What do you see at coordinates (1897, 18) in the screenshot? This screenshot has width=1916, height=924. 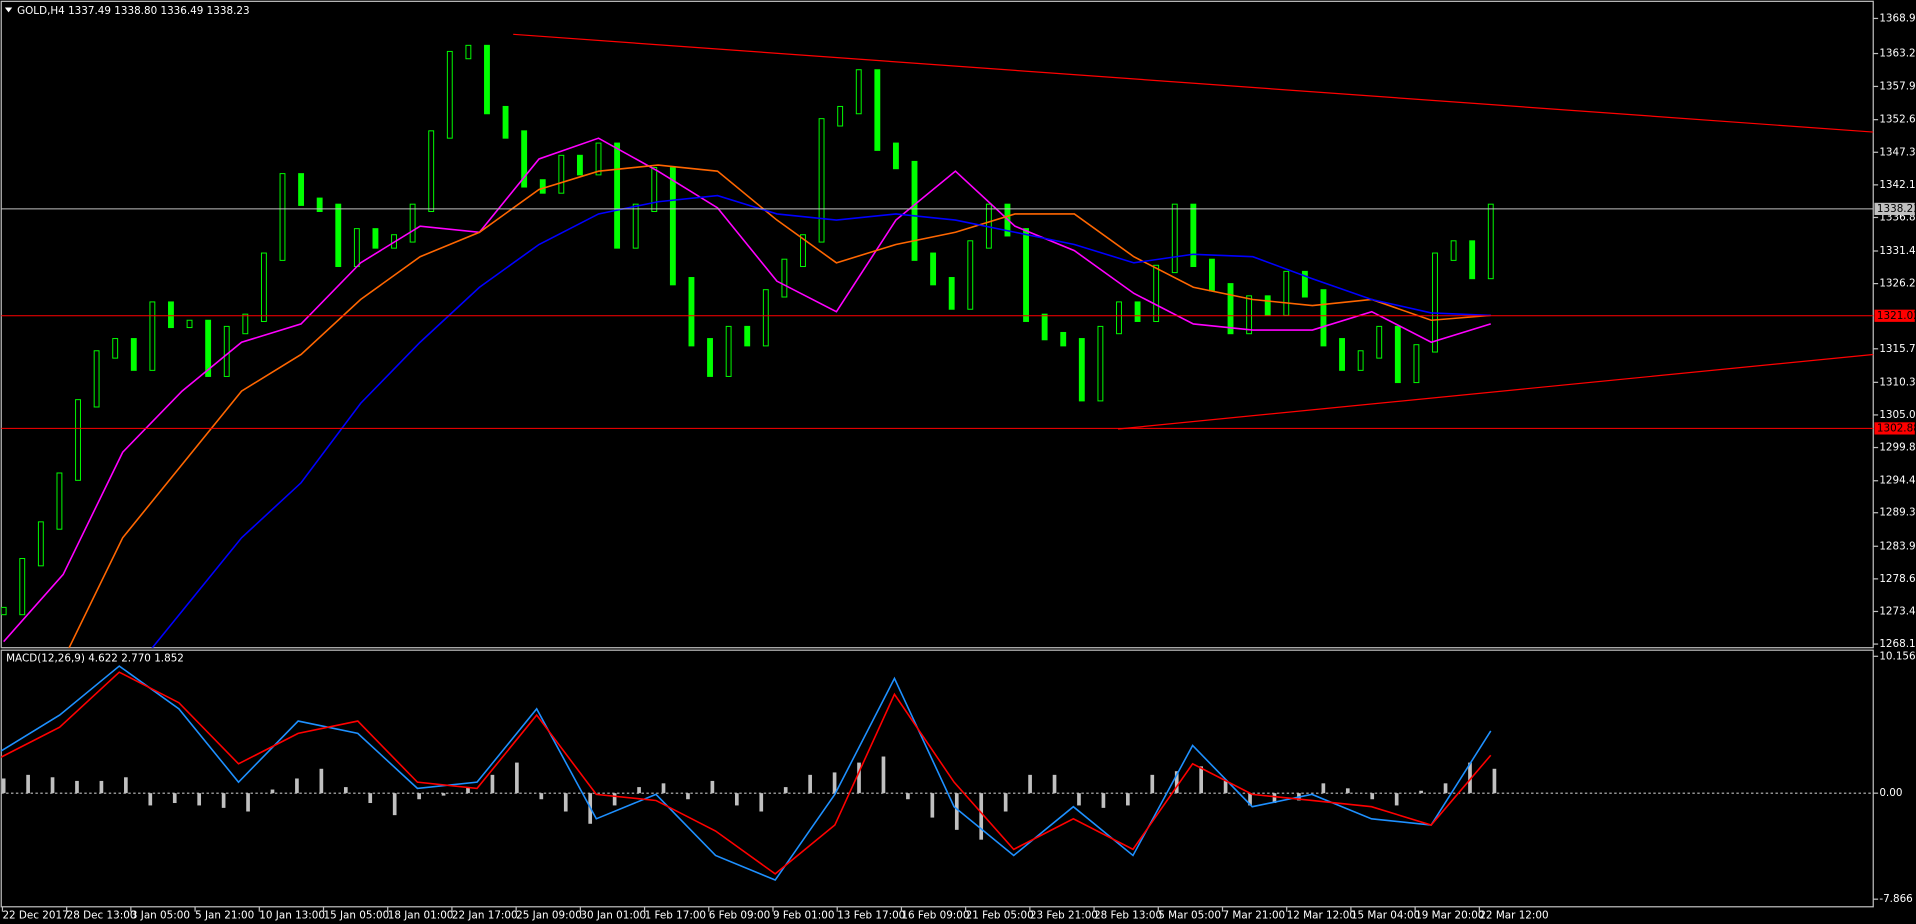 I see `y-tick-label: 1368.90` at bounding box center [1897, 18].